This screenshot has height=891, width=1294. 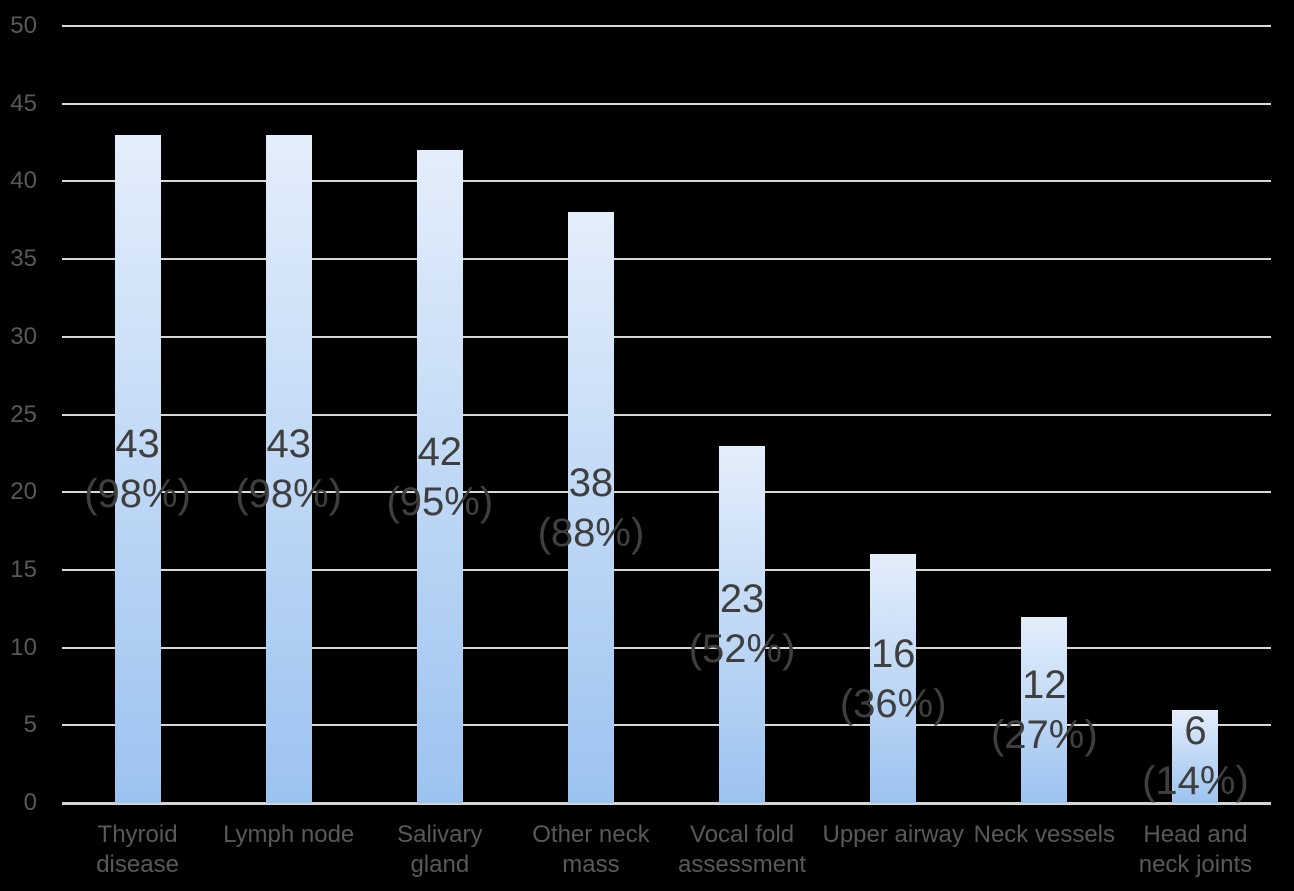 I want to click on bar-data-label: 38 (88%), so click(x=591, y=507).